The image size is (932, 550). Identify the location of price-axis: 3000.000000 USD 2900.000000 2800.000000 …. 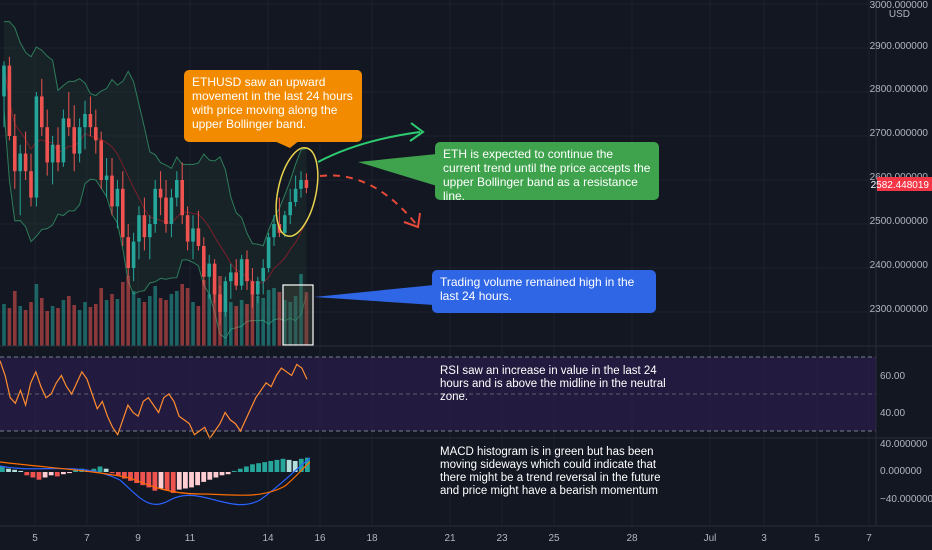
(901, 252).